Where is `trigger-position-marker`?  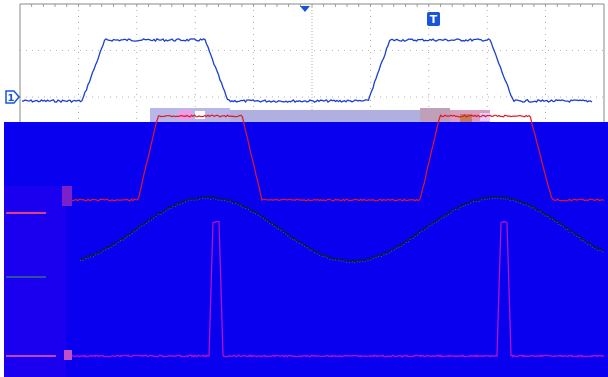 trigger-position-marker is located at coordinates (305, 9).